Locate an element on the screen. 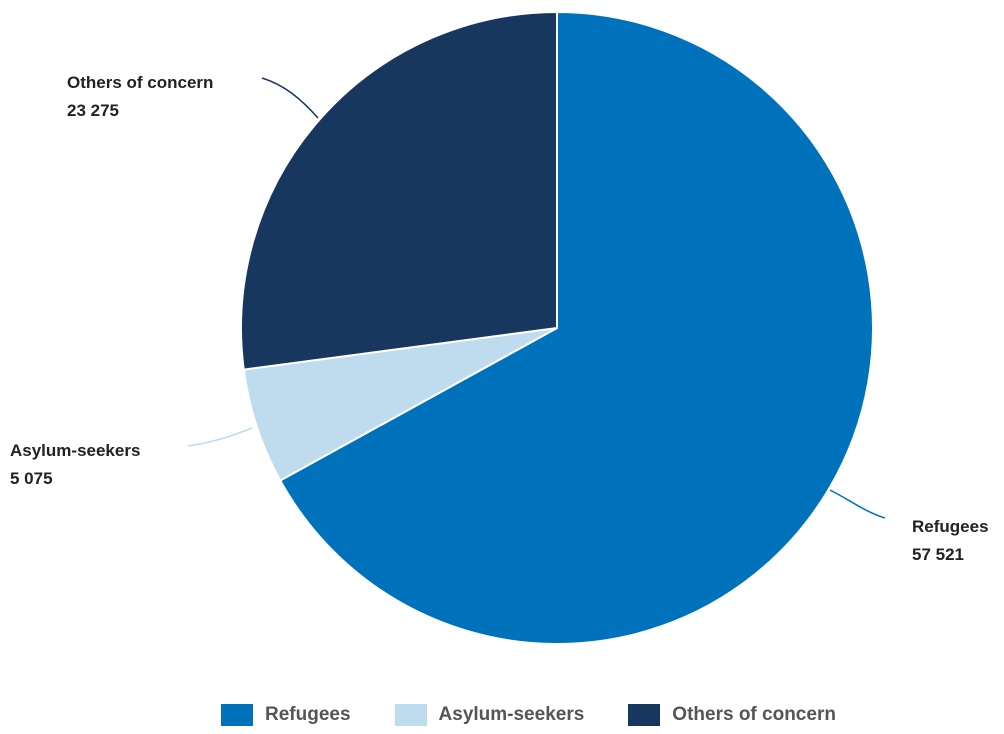  data-label-name-asylum-seekers: Asylum-seekers is located at coordinates (75, 450).